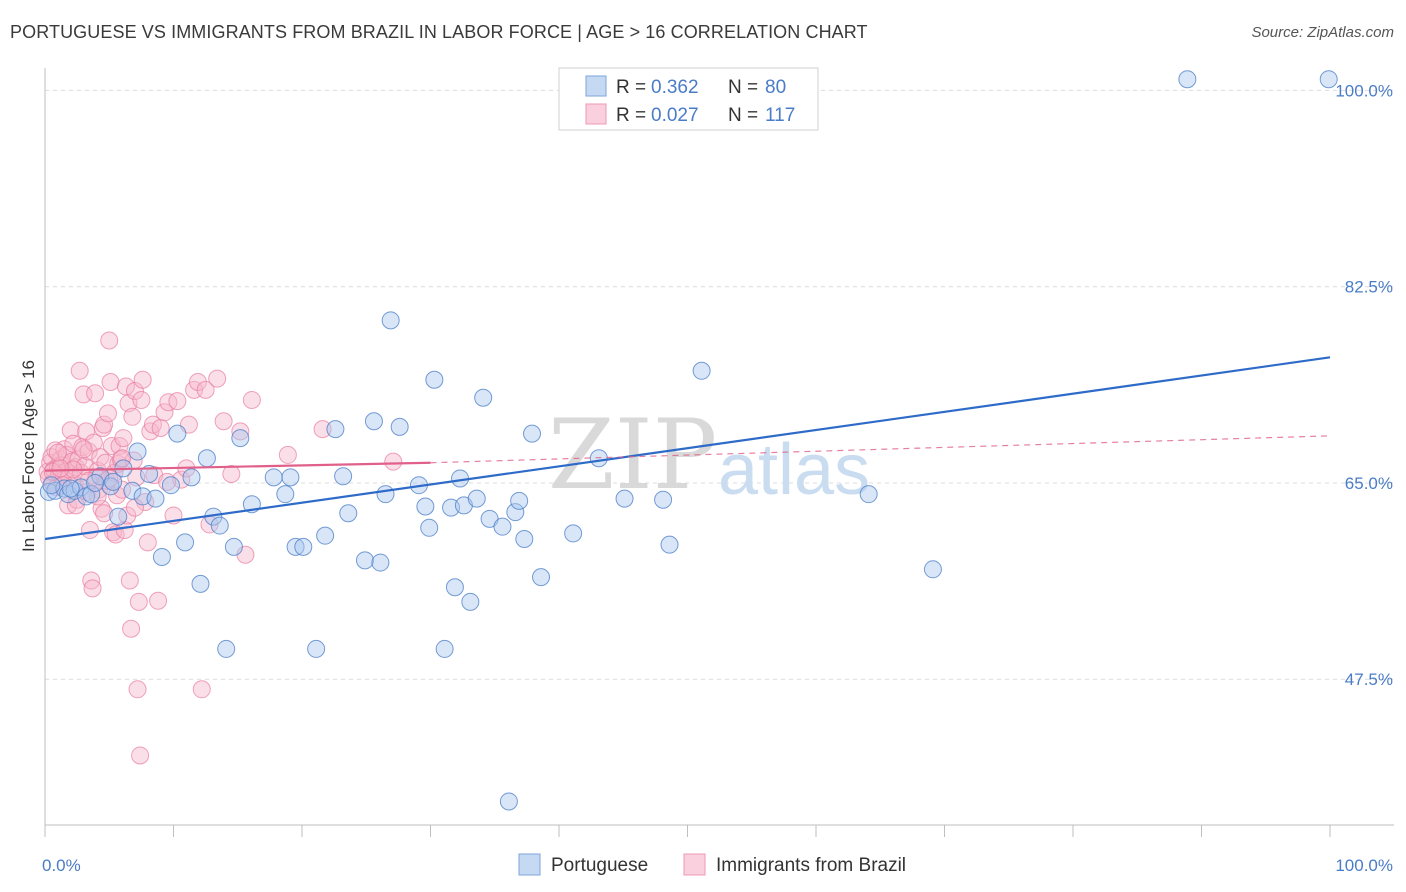 Image resolution: width=1406 pixels, height=892 pixels. I want to click on x-tick-labels: 0.0% 100.0%, so click(717, 865).